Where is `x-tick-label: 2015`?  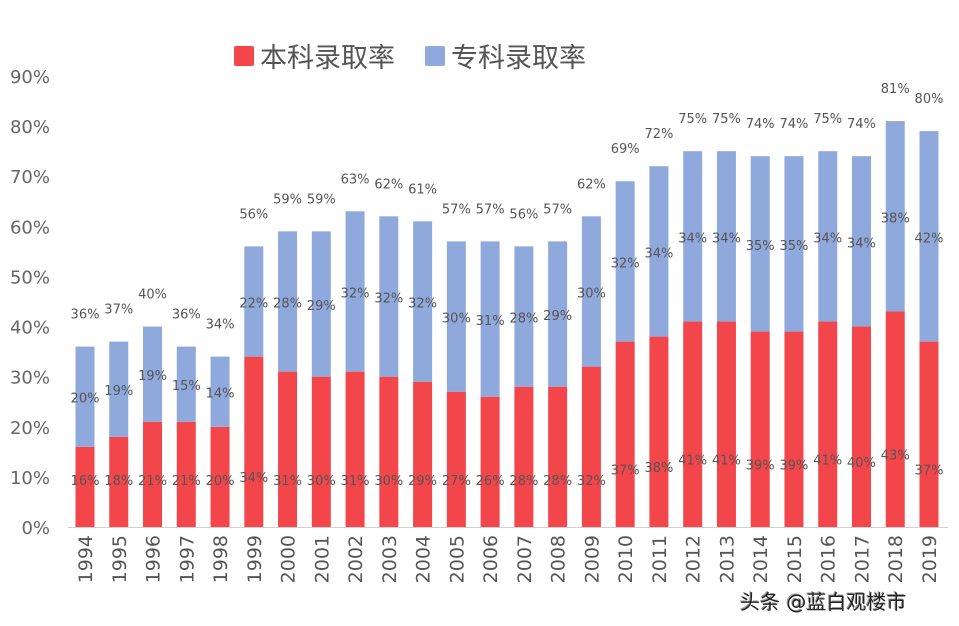 x-tick-label: 2015 is located at coordinates (795, 559).